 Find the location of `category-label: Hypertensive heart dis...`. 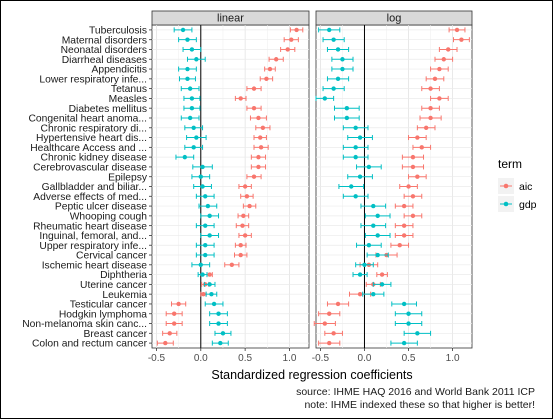

category-label: Hypertensive heart dis... is located at coordinates (91, 138).